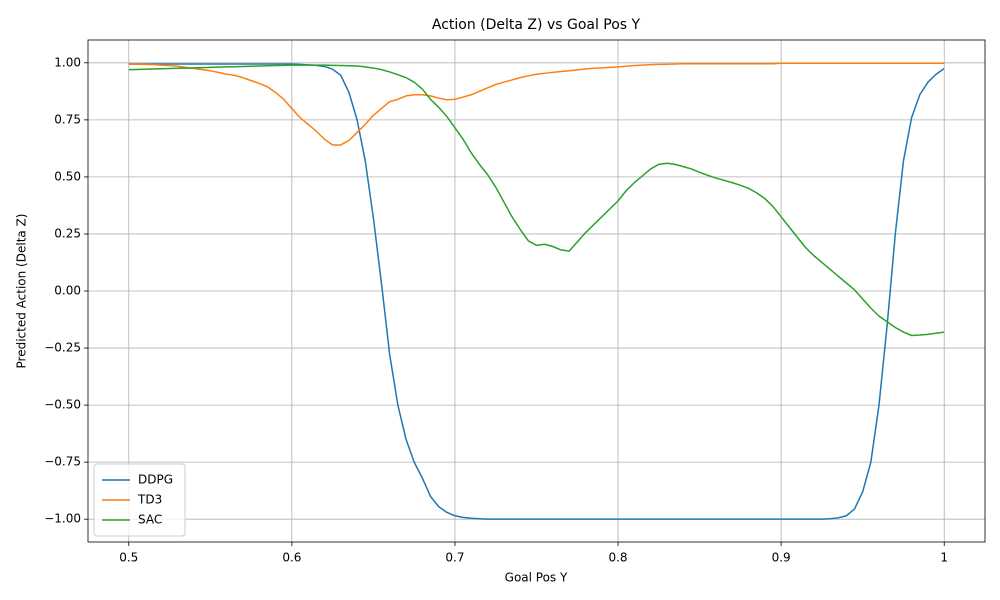 This screenshot has height=600, width=1000. What do you see at coordinates (67, 62) in the screenshot?
I see `y-tick-label: 1.00` at bounding box center [67, 62].